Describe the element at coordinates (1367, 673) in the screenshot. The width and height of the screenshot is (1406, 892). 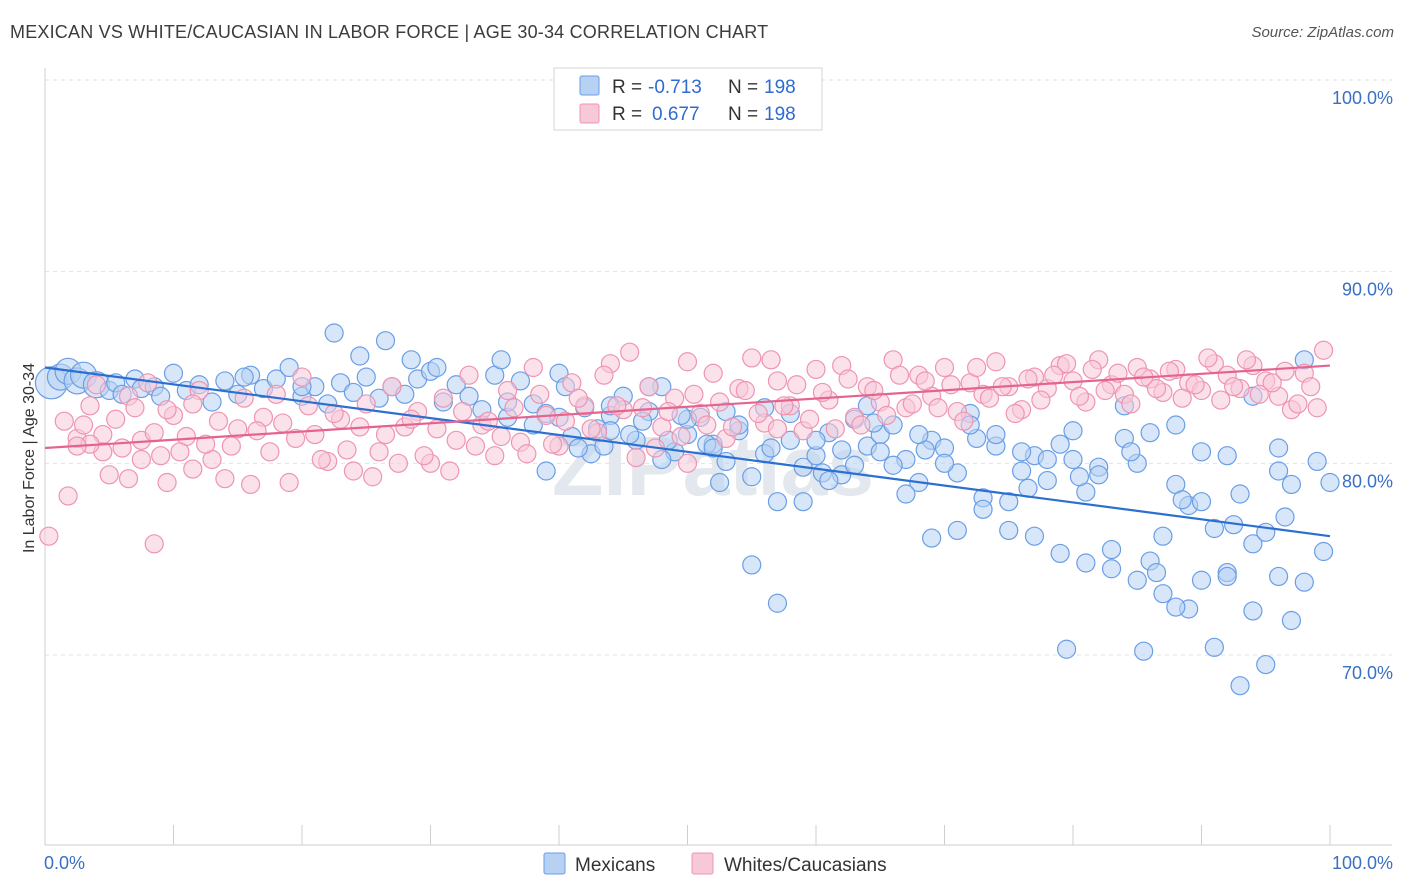
I see `y-tick-label-3: 70.0%` at that location.